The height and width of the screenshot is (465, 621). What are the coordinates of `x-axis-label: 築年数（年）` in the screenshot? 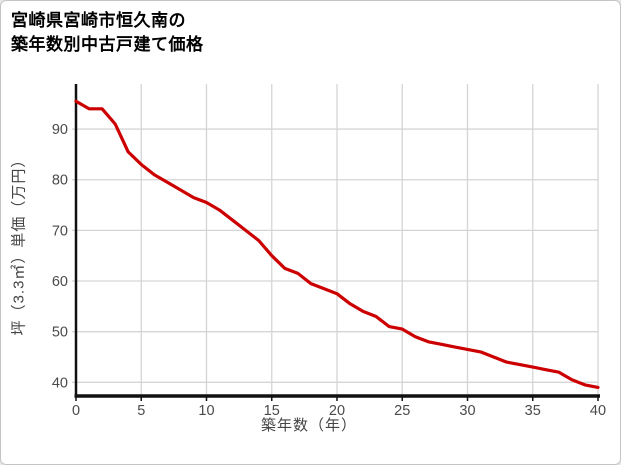 It's located at (308, 425).